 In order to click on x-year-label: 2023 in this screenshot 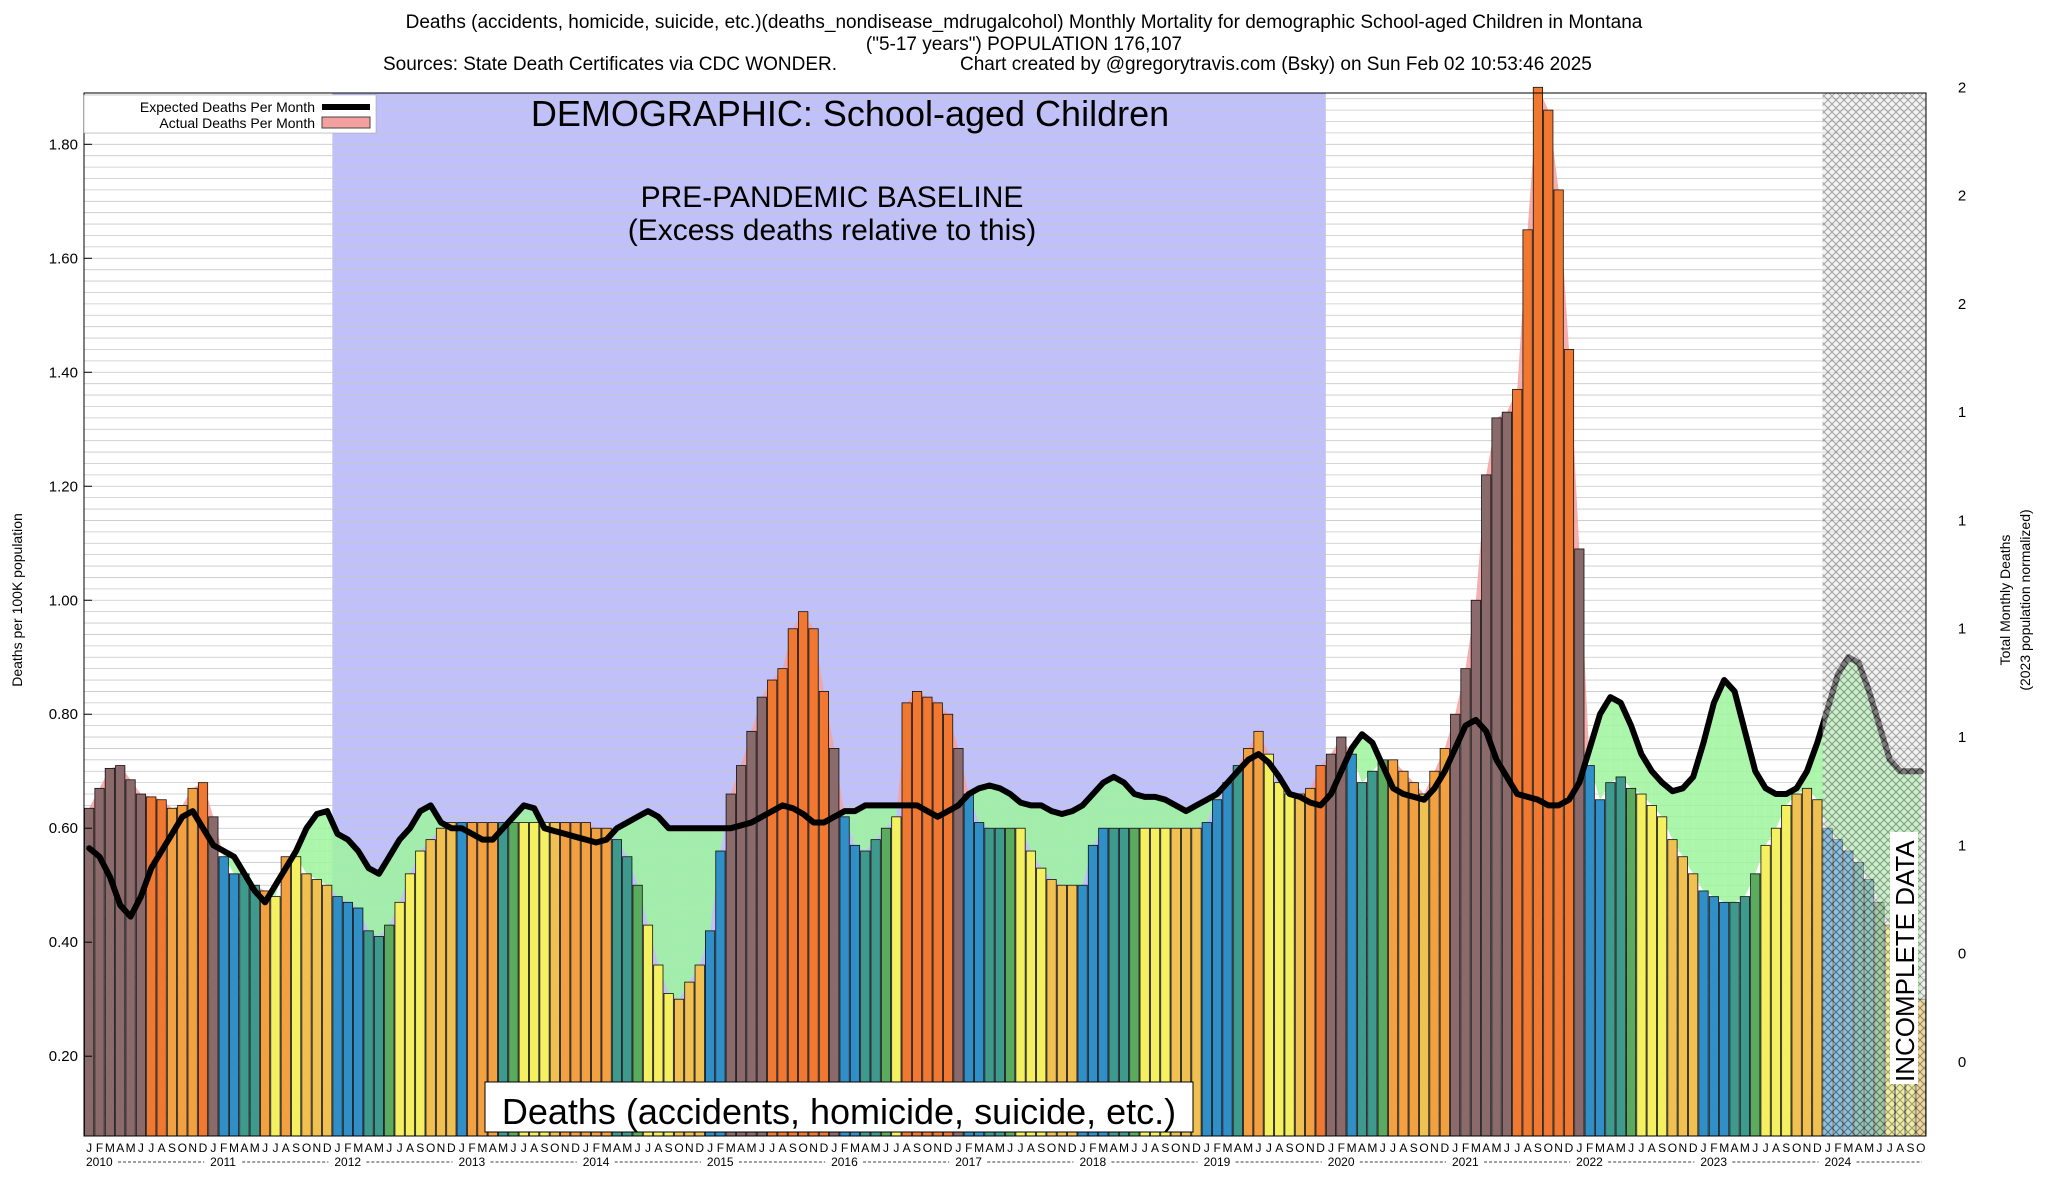, I will do `click(1713, 1162)`.